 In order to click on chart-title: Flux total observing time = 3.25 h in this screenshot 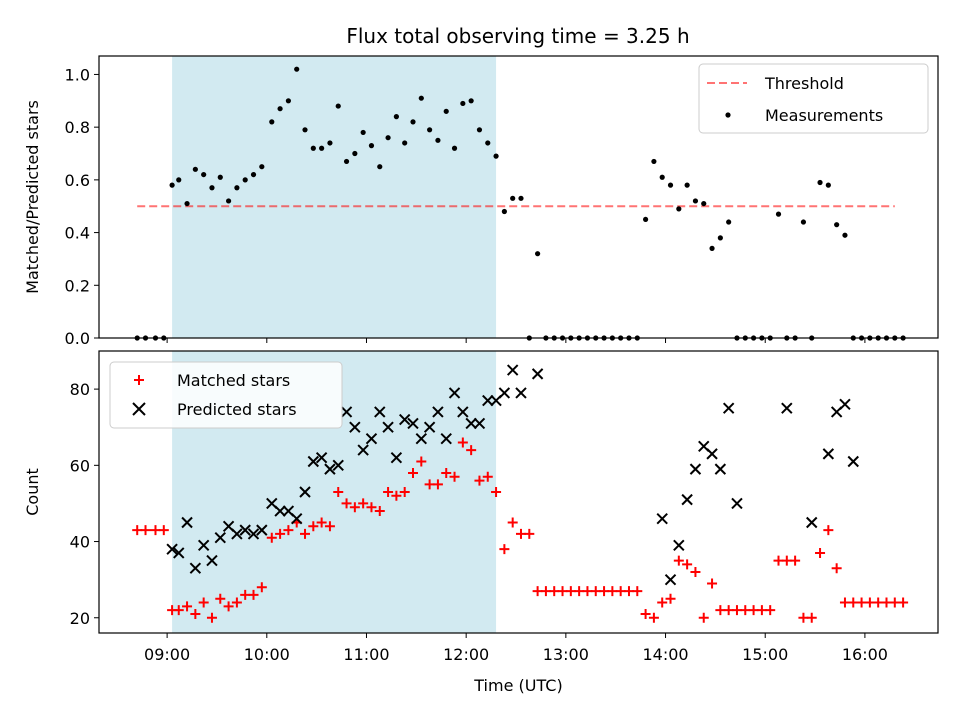, I will do `click(517, 36)`.